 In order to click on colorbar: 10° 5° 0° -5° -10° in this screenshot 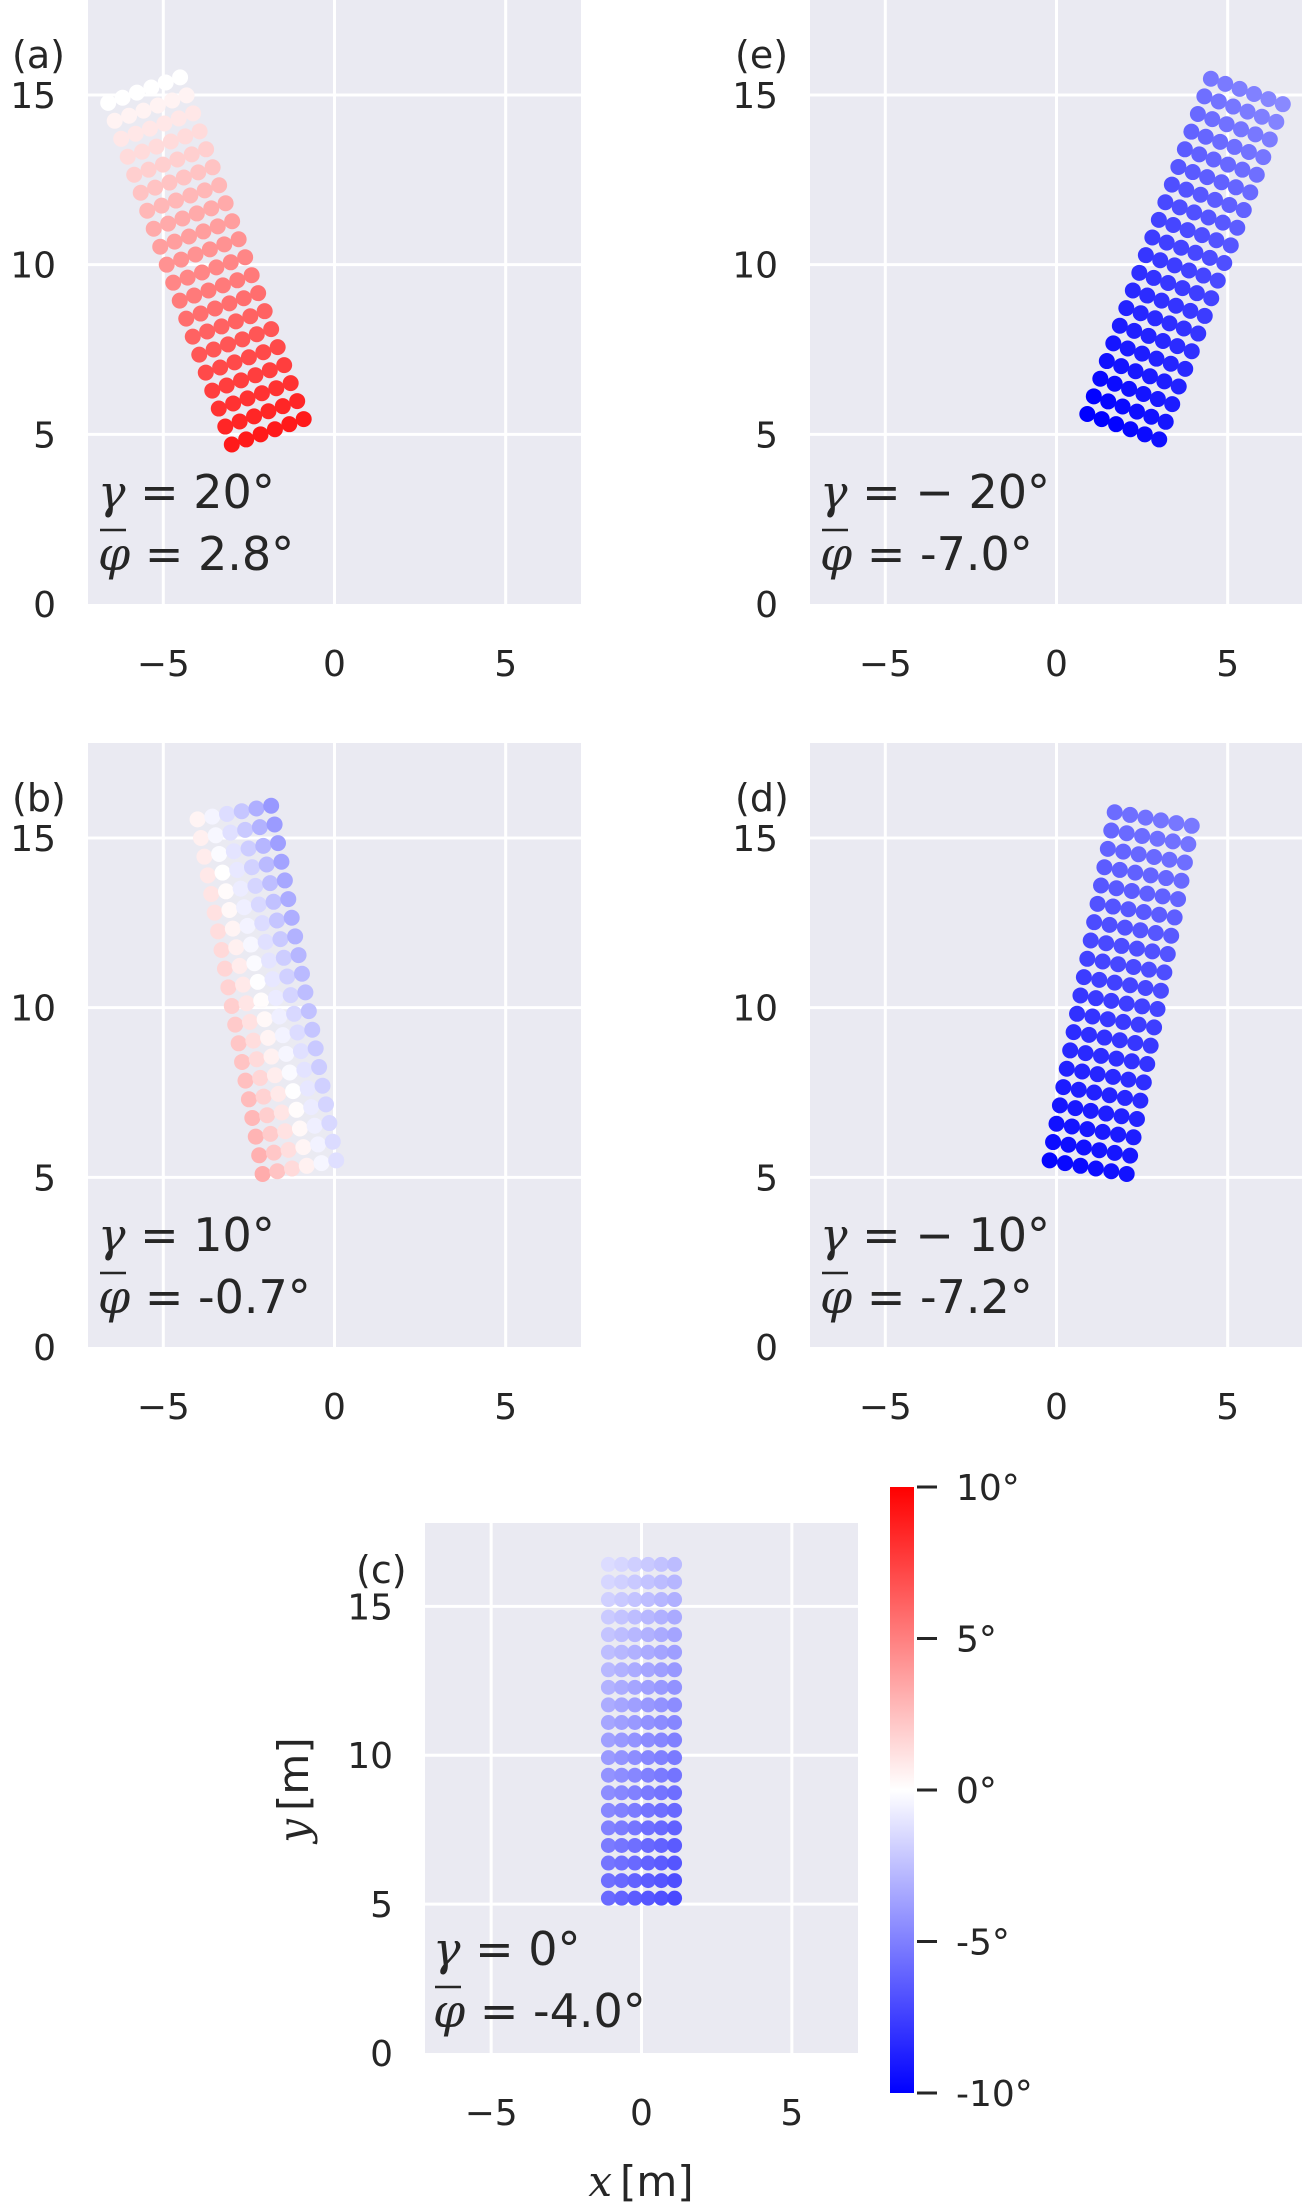, I will do `click(961, 1791)`.